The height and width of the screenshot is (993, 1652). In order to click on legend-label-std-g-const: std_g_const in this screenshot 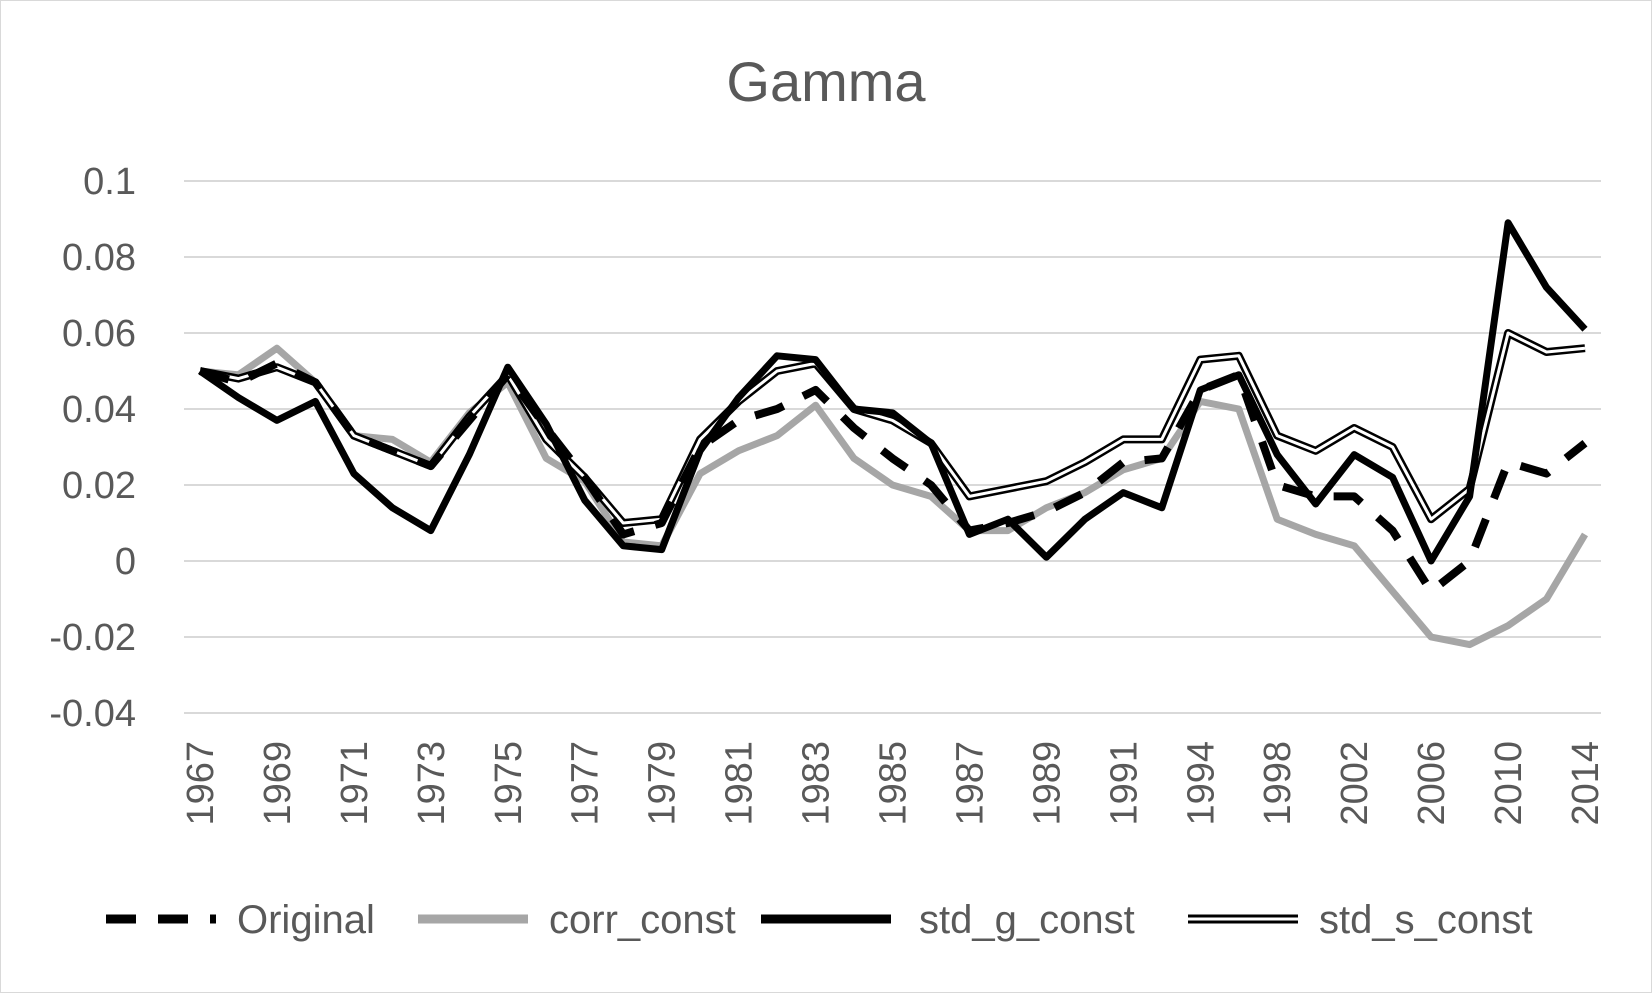, I will do `click(1027, 920)`.